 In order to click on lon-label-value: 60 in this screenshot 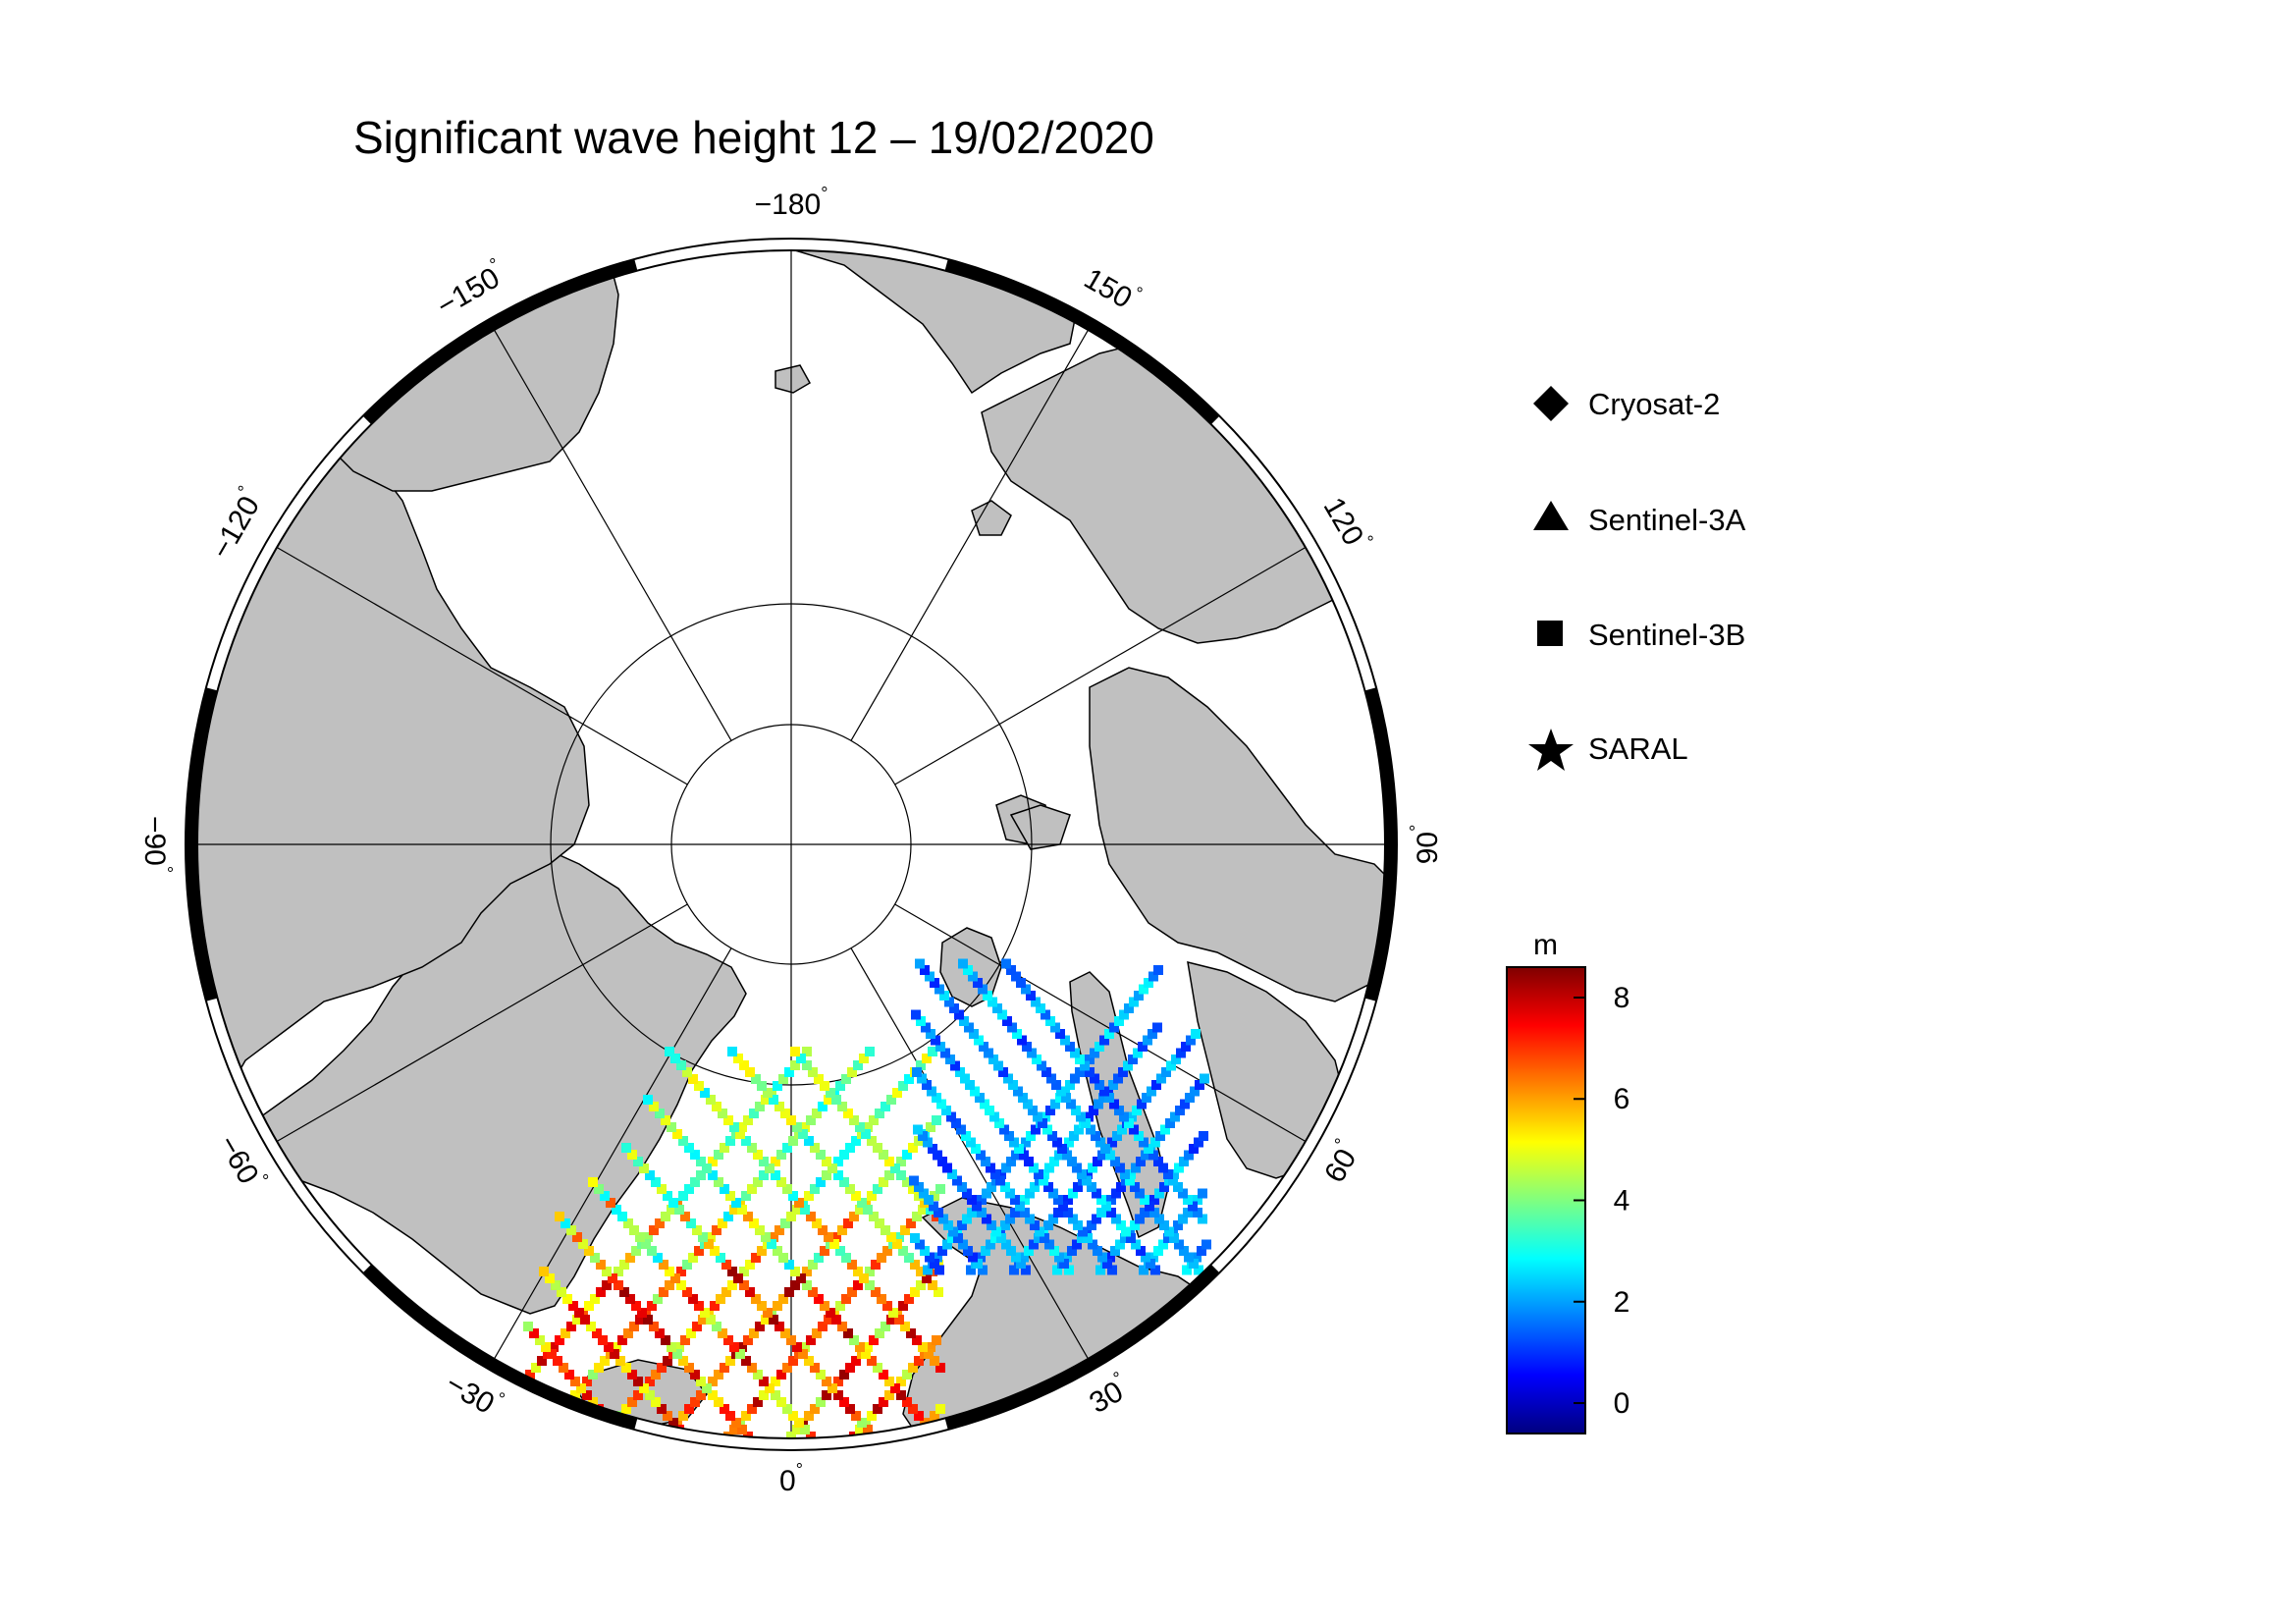, I will do `click(1340, 1166)`.